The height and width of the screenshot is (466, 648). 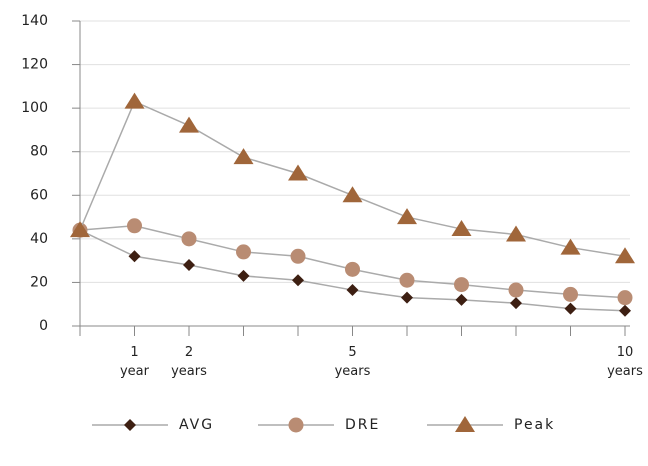 I want to click on legend-label: Peak, so click(x=534, y=425).